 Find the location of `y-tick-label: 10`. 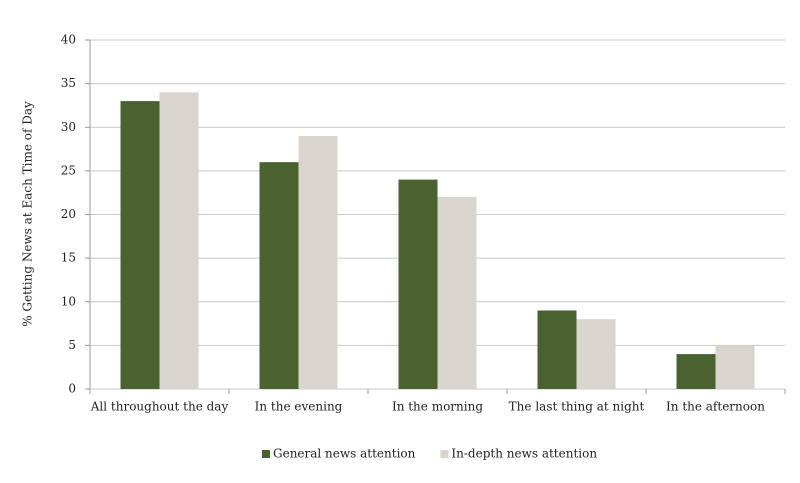

y-tick-label: 10 is located at coordinates (68, 301).